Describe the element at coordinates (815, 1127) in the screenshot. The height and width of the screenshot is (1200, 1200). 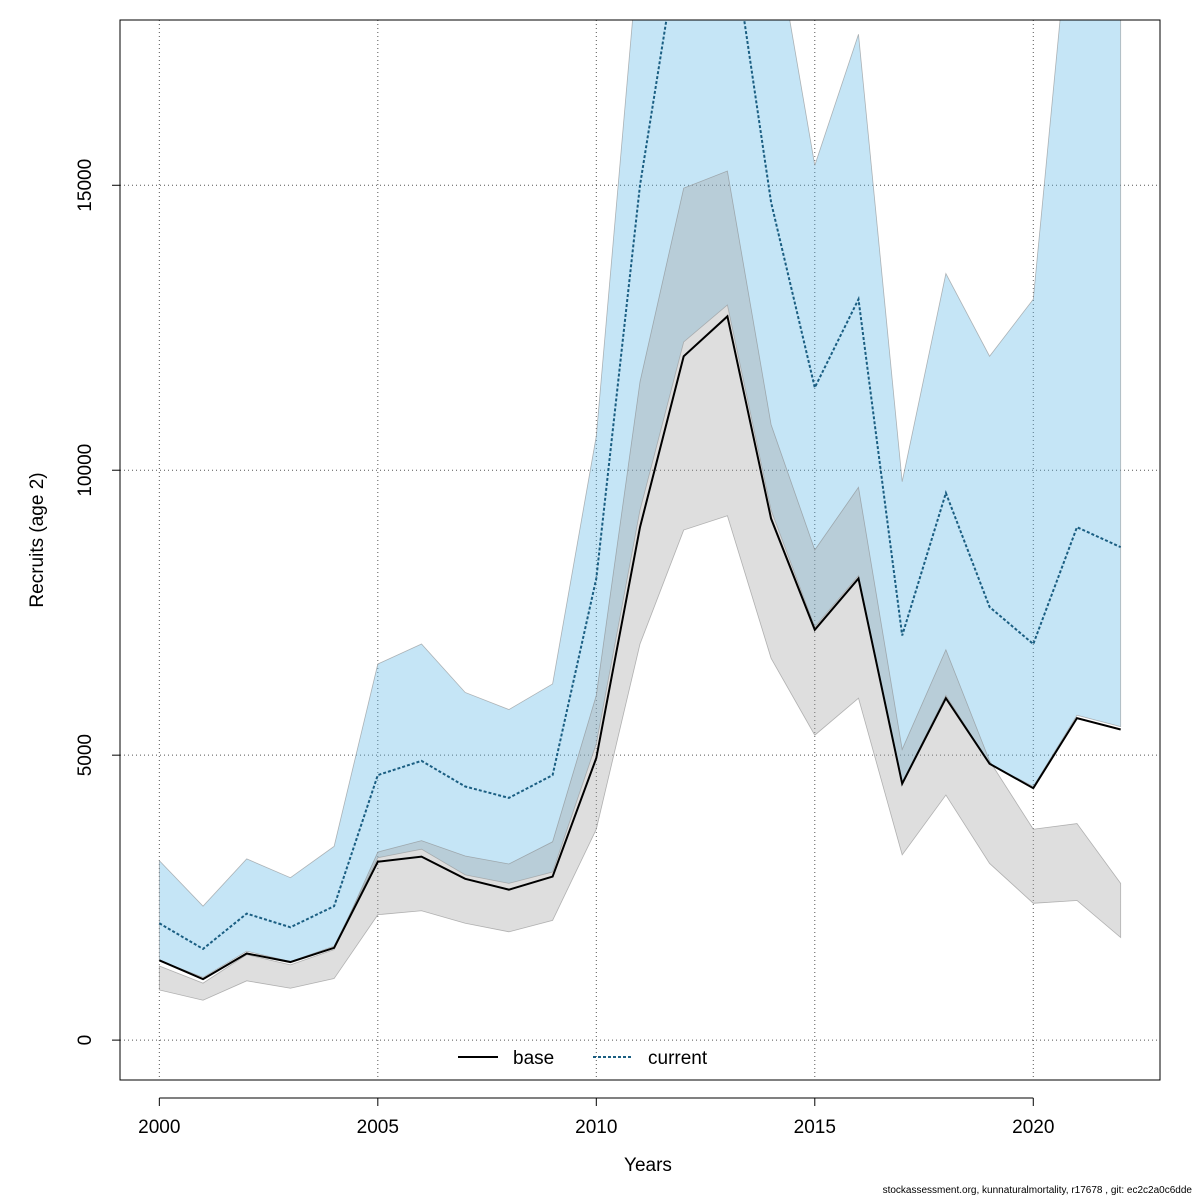
I see `x-tick-label-2015: 2015` at that location.